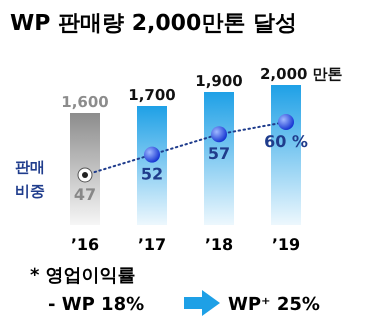 The image size is (380, 328). What do you see at coordinates (274, 304) in the screenshot?
I see `text: WP⁺ 25%` at bounding box center [274, 304].